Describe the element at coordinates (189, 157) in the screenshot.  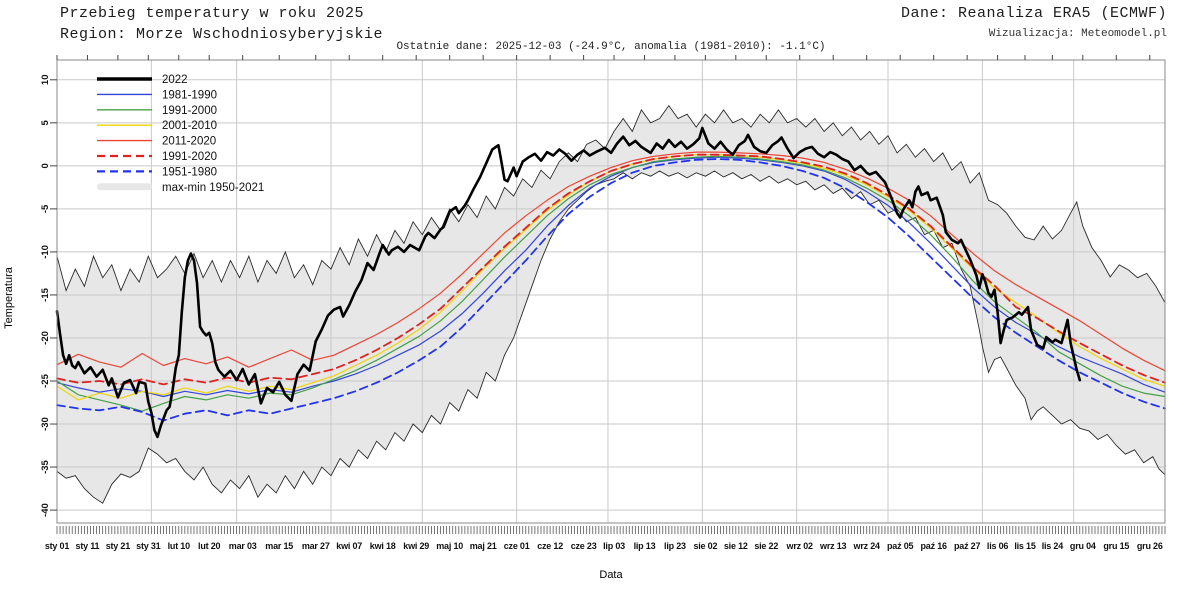
I see `legend-label: 1991-2020` at that location.